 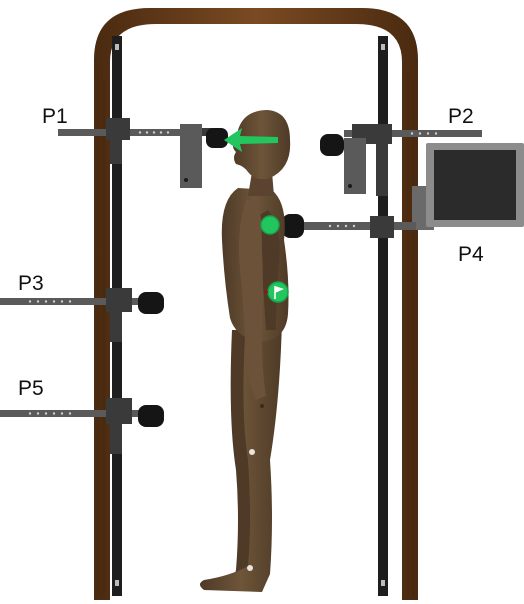 I want to click on bracket-p4, so click(x=349, y=226).